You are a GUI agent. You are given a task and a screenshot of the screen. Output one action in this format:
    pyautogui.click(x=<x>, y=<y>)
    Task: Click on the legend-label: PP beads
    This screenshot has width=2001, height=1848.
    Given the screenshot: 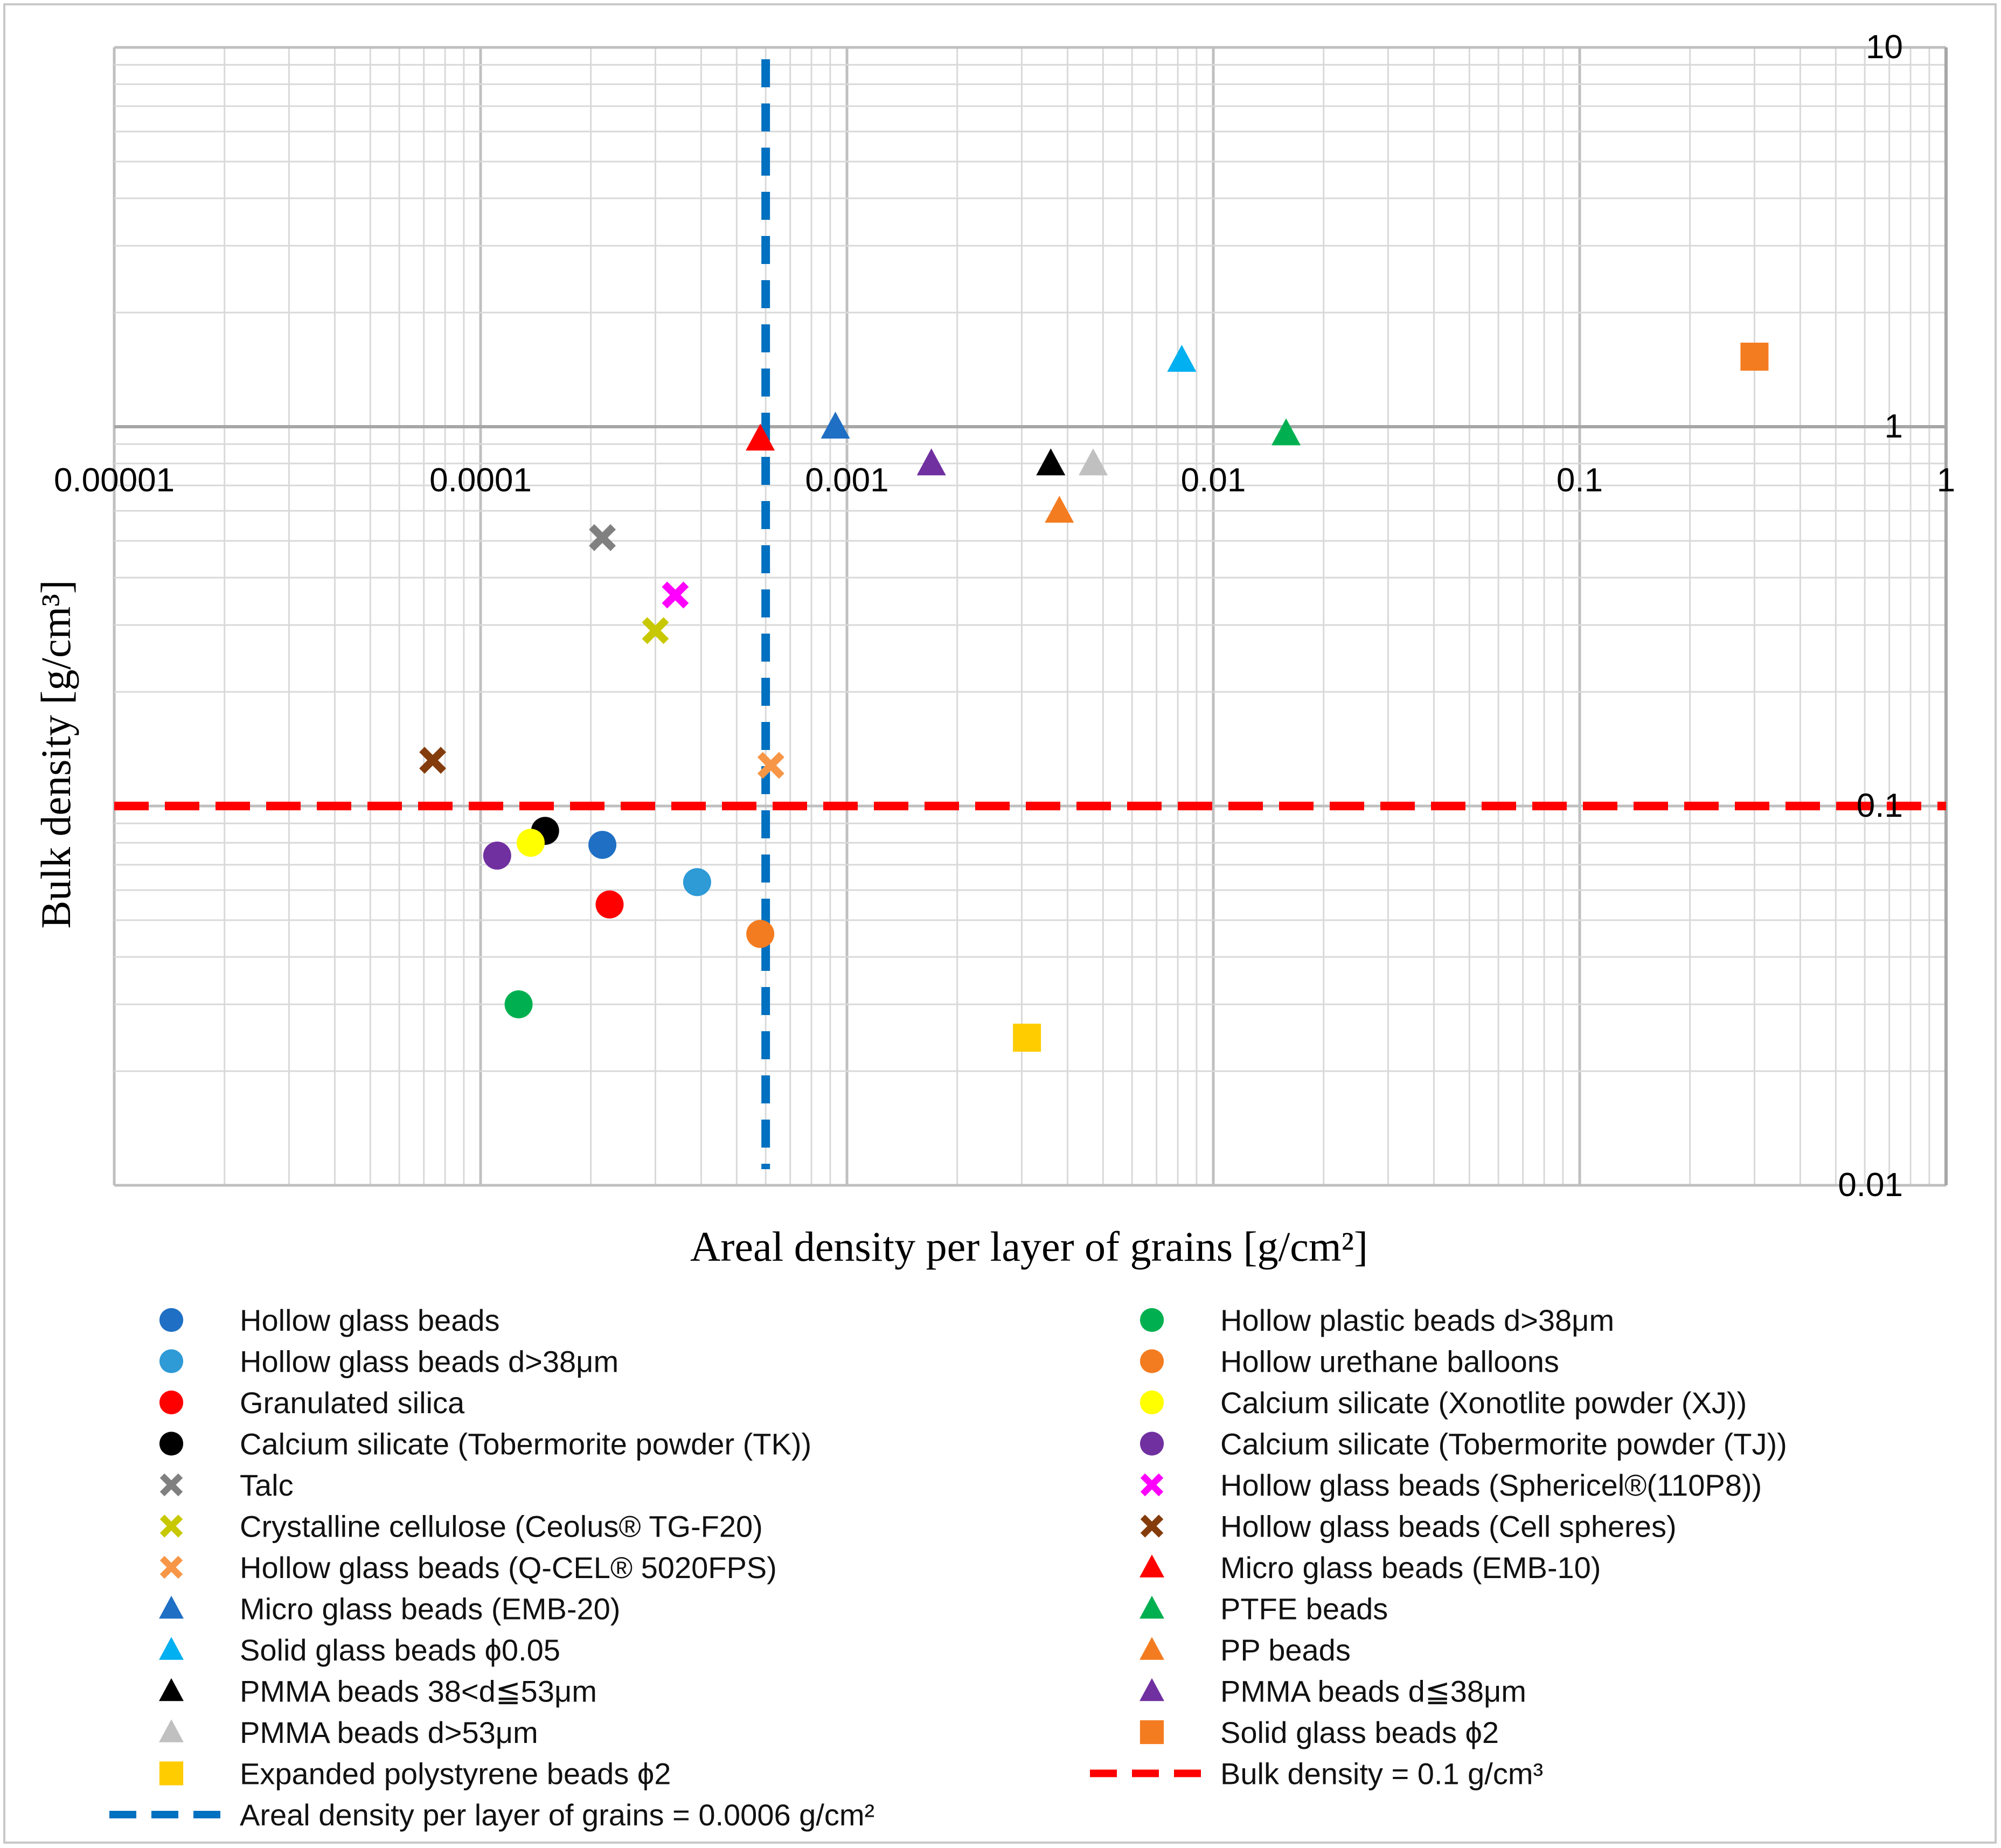 What is the action you would take?
    pyautogui.click(x=1285, y=1650)
    